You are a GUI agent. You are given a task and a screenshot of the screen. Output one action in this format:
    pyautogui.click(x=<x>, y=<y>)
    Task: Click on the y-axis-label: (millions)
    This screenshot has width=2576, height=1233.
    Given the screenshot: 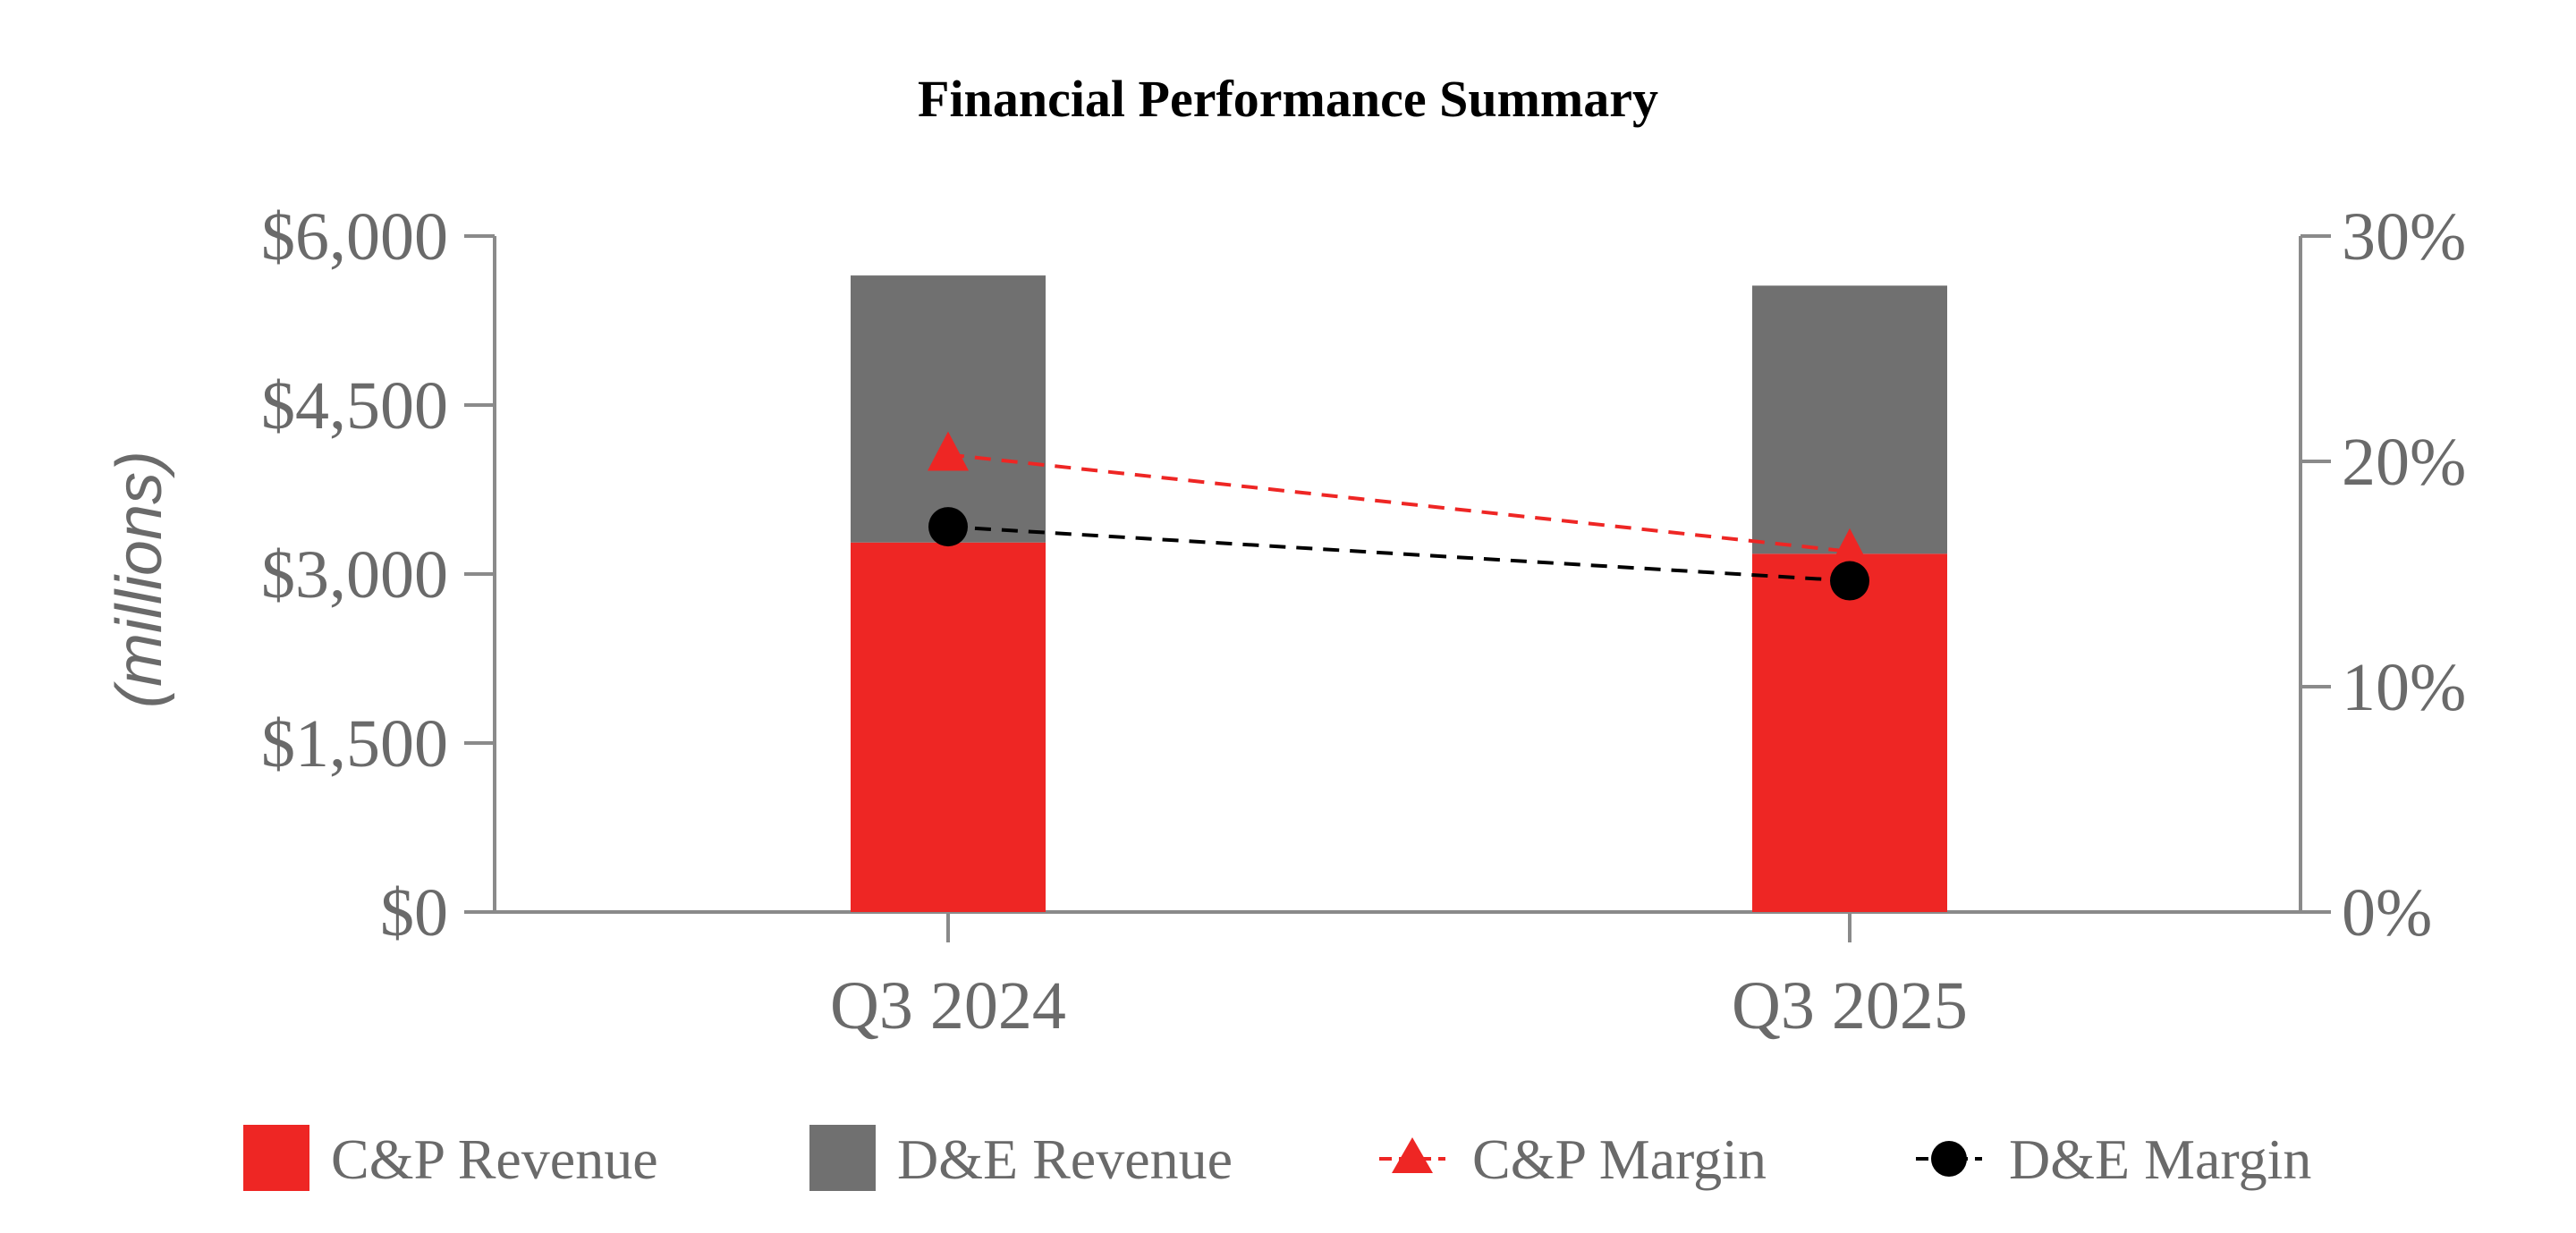 What is the action you would take?
    pyautogui.click(x=139, y=579)
    